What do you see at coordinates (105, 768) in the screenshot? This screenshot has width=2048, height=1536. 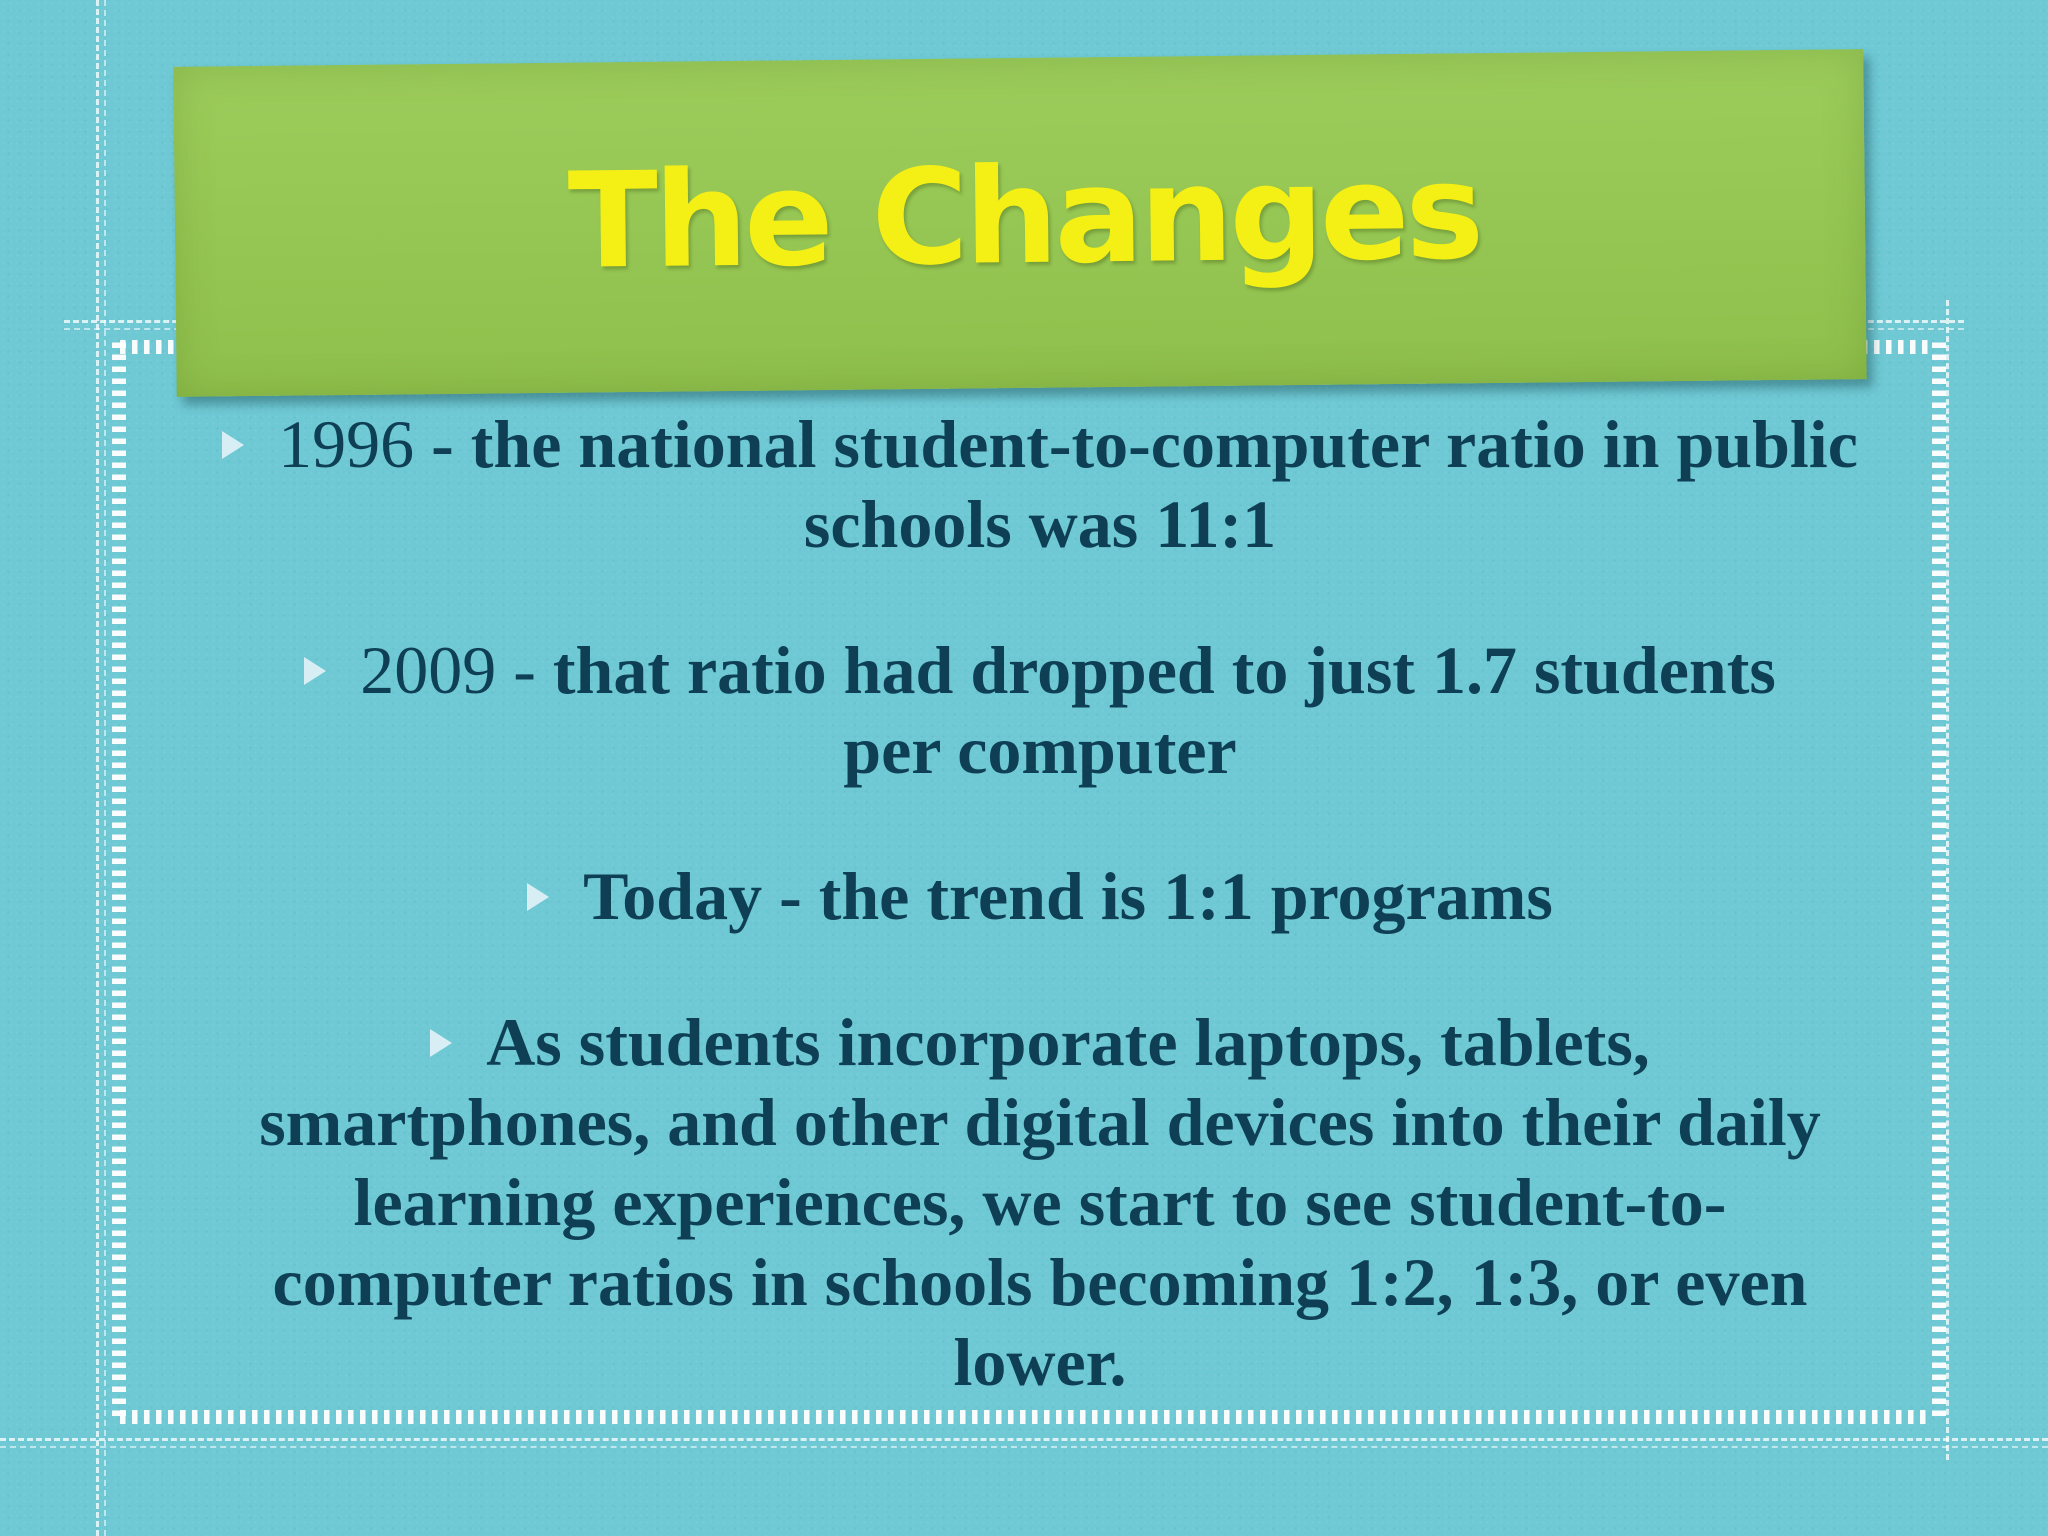 I see `left-thin-rule` at bounding box center [105, 768].